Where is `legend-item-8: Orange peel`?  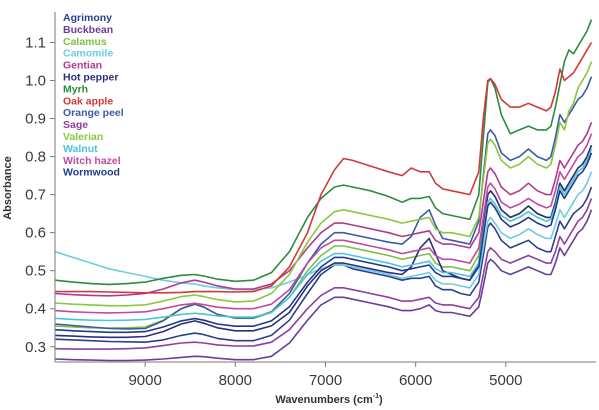
legend-item-8: Orange peel is located at coordinates (93, 113).